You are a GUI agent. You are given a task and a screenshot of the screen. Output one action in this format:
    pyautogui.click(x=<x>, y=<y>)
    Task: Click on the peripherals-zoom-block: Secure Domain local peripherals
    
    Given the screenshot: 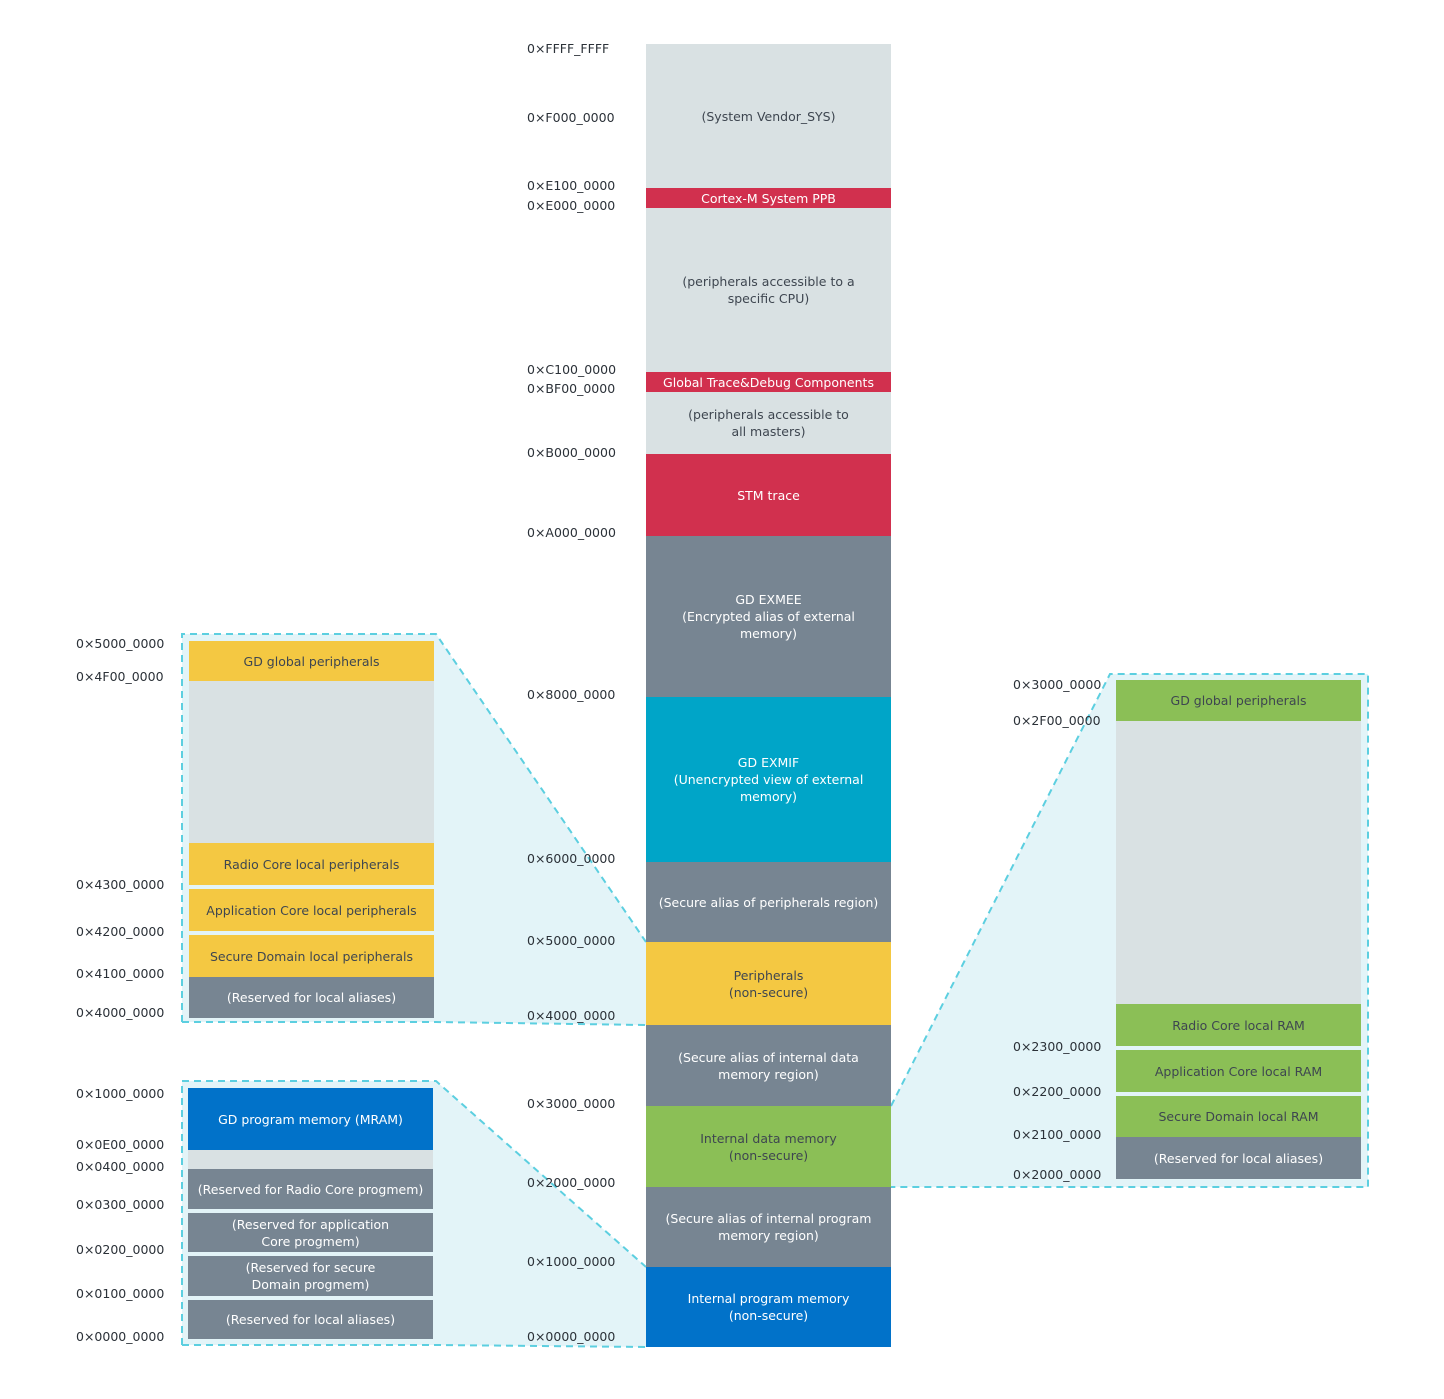 What is the action you would take?
    pyautogui.click(x=311, y=956)
    